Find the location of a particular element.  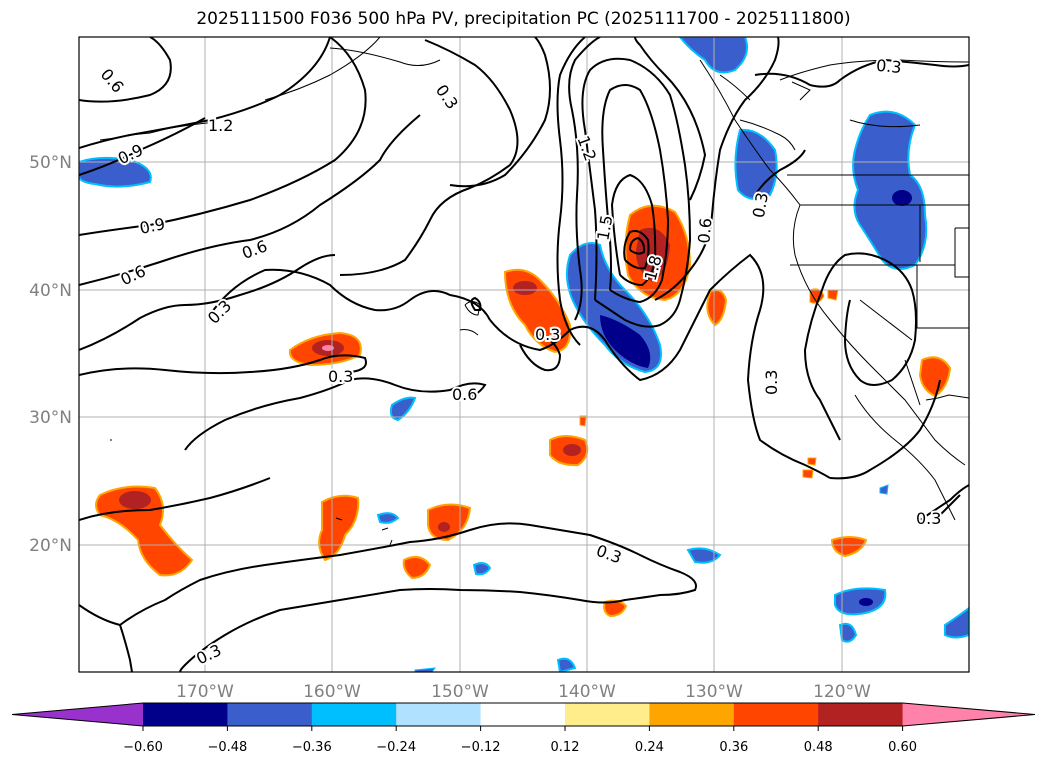

colorbar-tick-label: −0.12 is located at coordinates (481, 747).